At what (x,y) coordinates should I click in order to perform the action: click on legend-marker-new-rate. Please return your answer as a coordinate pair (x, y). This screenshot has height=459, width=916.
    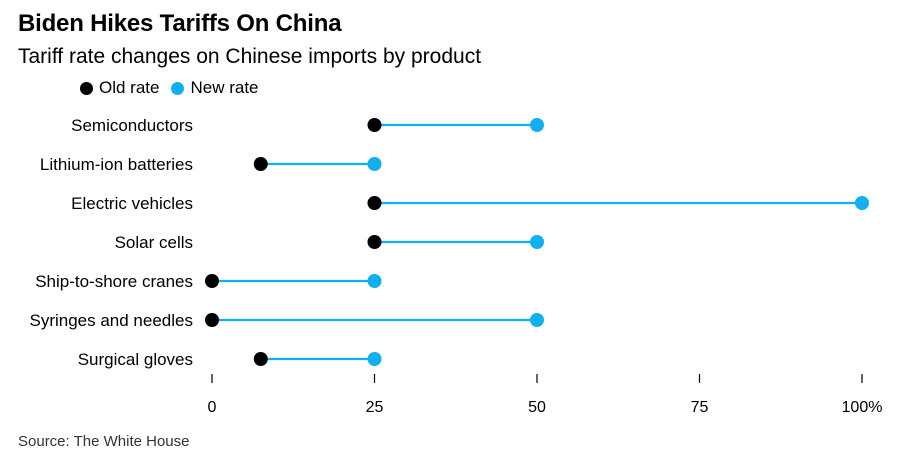
    Looking at the image, I should click on (178, 88).